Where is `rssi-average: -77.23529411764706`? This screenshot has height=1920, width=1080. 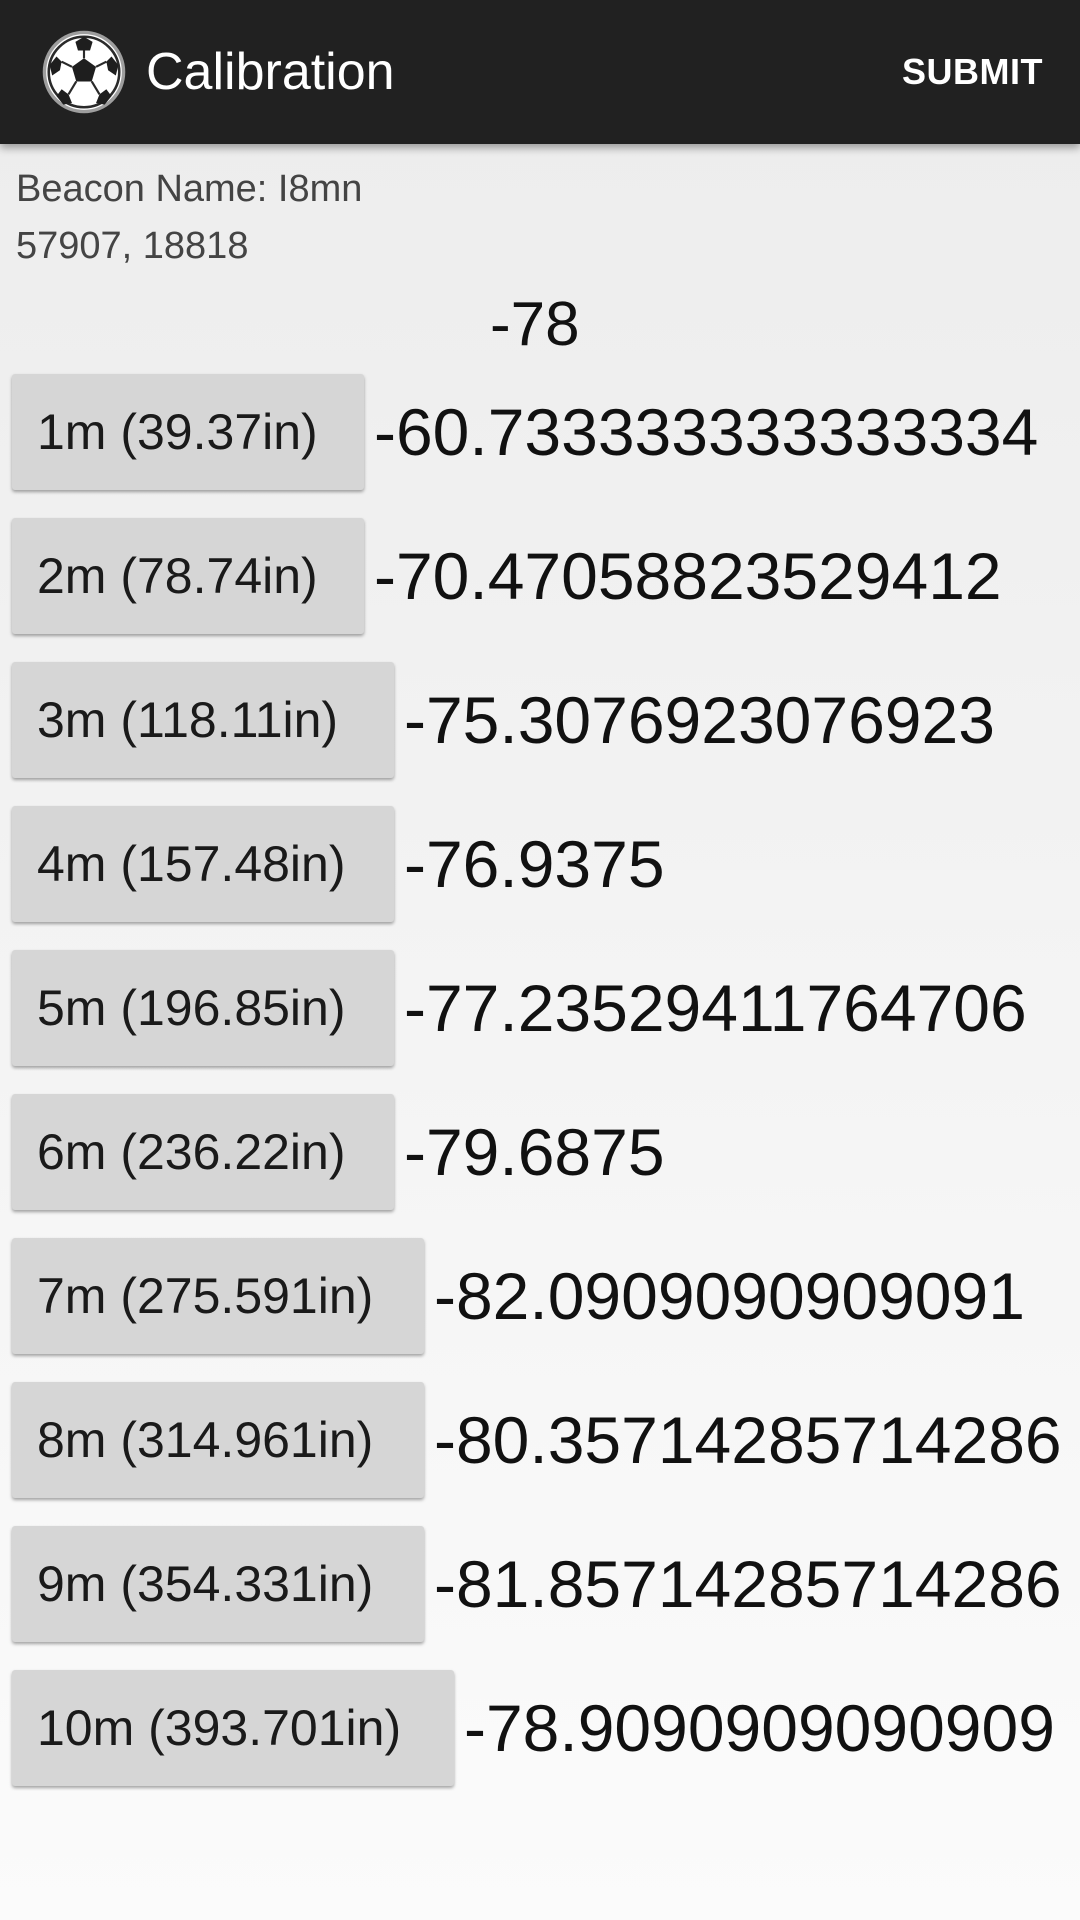
rssi-average: -77.23529411764706 is located at coordinates (715, 1008).